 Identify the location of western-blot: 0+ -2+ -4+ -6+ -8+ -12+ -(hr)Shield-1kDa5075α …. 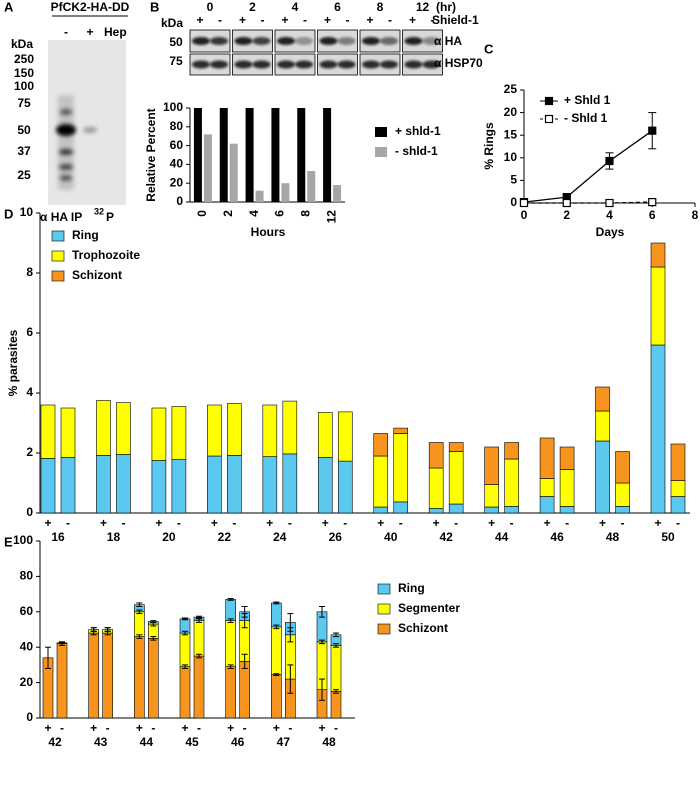
(322, 38).